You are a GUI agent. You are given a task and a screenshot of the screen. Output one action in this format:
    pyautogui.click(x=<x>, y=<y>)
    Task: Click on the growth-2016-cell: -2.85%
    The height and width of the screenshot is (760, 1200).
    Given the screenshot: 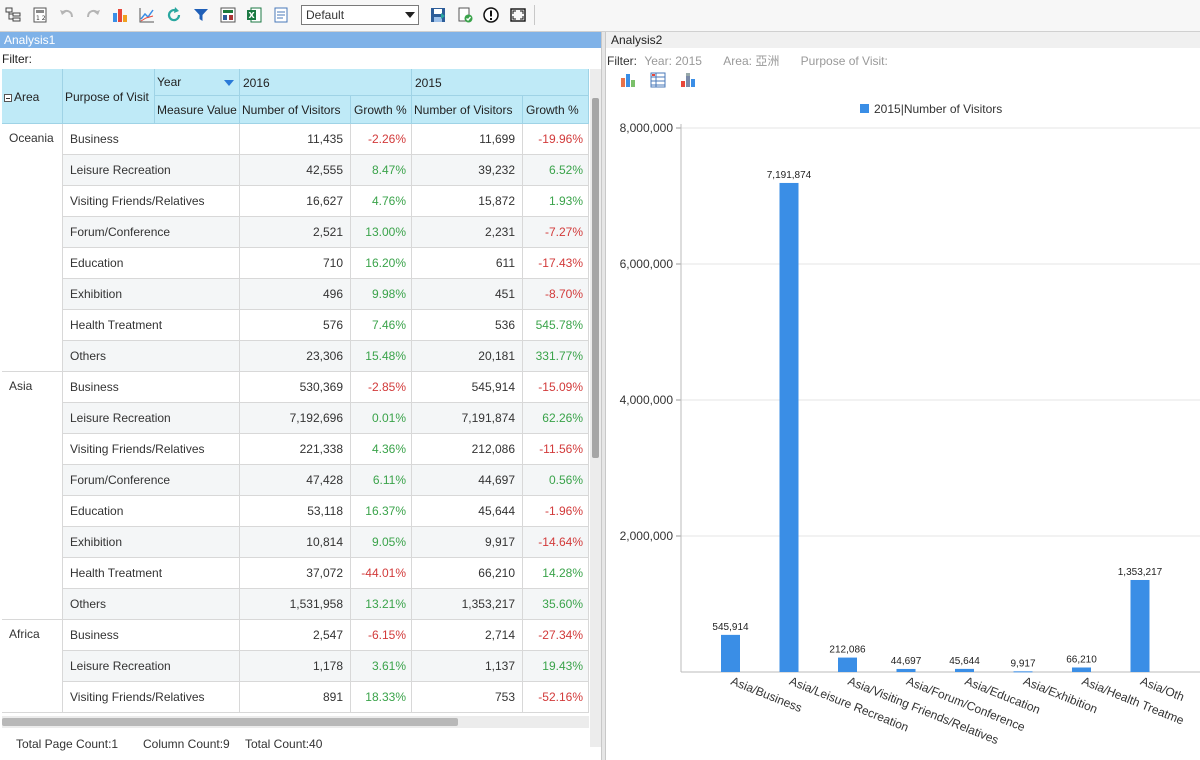 What is the action you would take?
    pyautogui.click(x=386, y=387)
    